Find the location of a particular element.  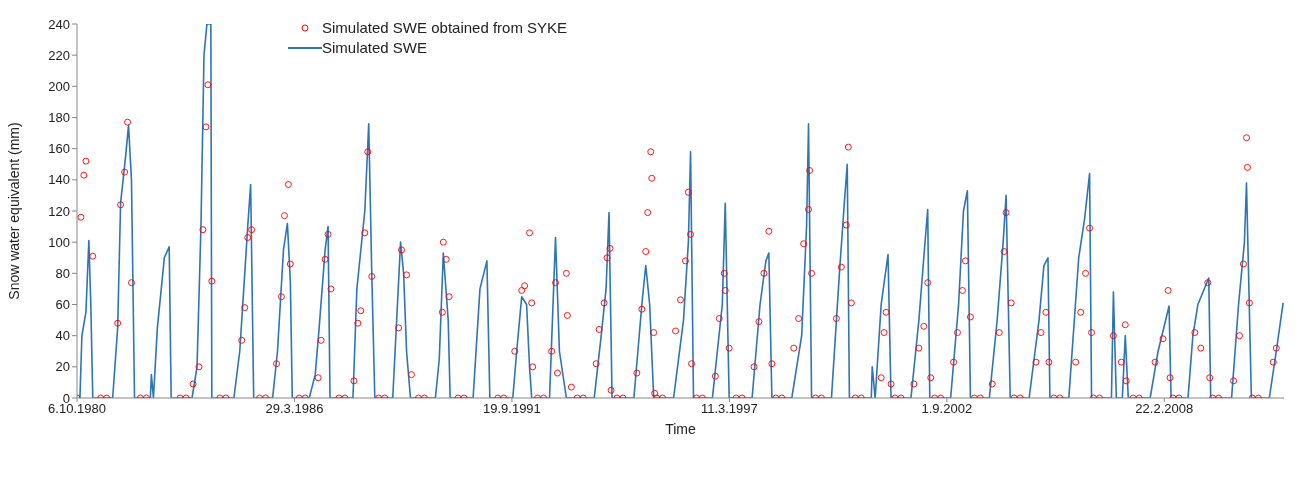

y-tick-label: 120 is located at coordinates (59, 211).